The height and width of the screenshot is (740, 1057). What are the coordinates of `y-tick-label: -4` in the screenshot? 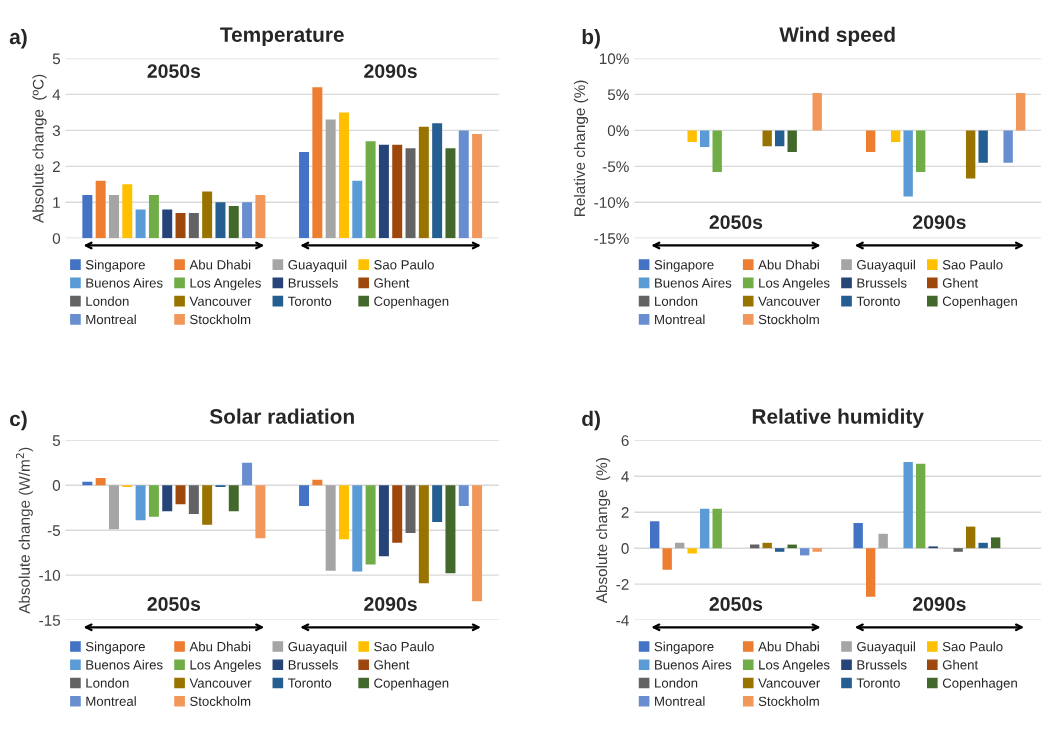 It's located at (622, 620).